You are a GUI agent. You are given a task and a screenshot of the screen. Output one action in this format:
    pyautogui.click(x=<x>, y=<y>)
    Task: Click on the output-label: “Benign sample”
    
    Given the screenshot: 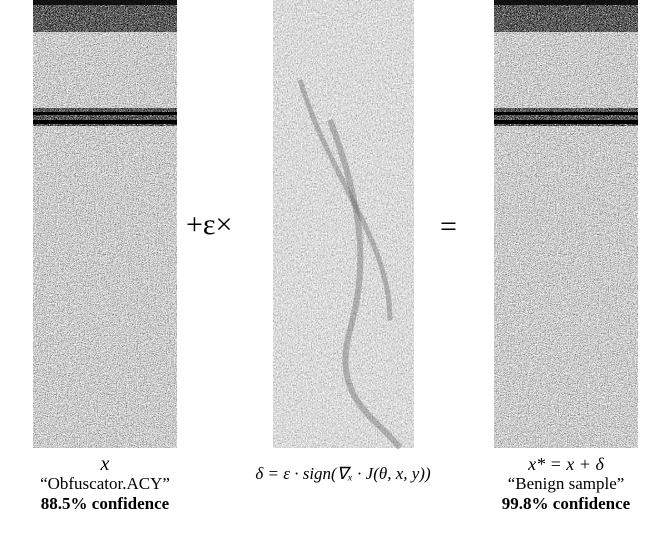 What is the action you would take?
    pyautogui.click(x=566, y=483)
    